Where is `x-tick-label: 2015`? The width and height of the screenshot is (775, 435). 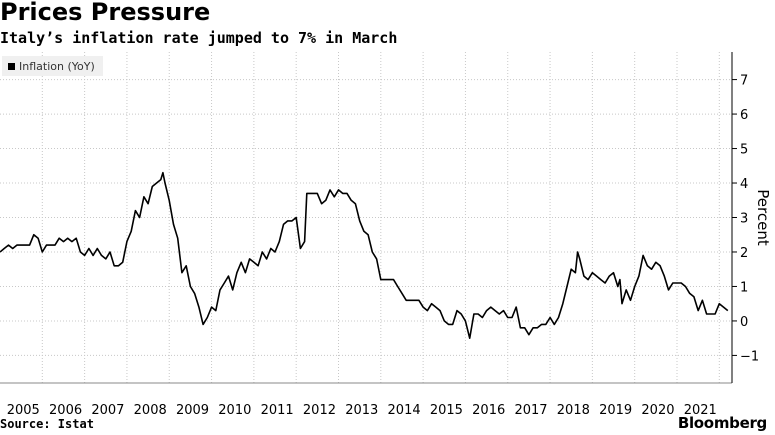
x-tick-label: 2015 is located at coordinates (446, 410).